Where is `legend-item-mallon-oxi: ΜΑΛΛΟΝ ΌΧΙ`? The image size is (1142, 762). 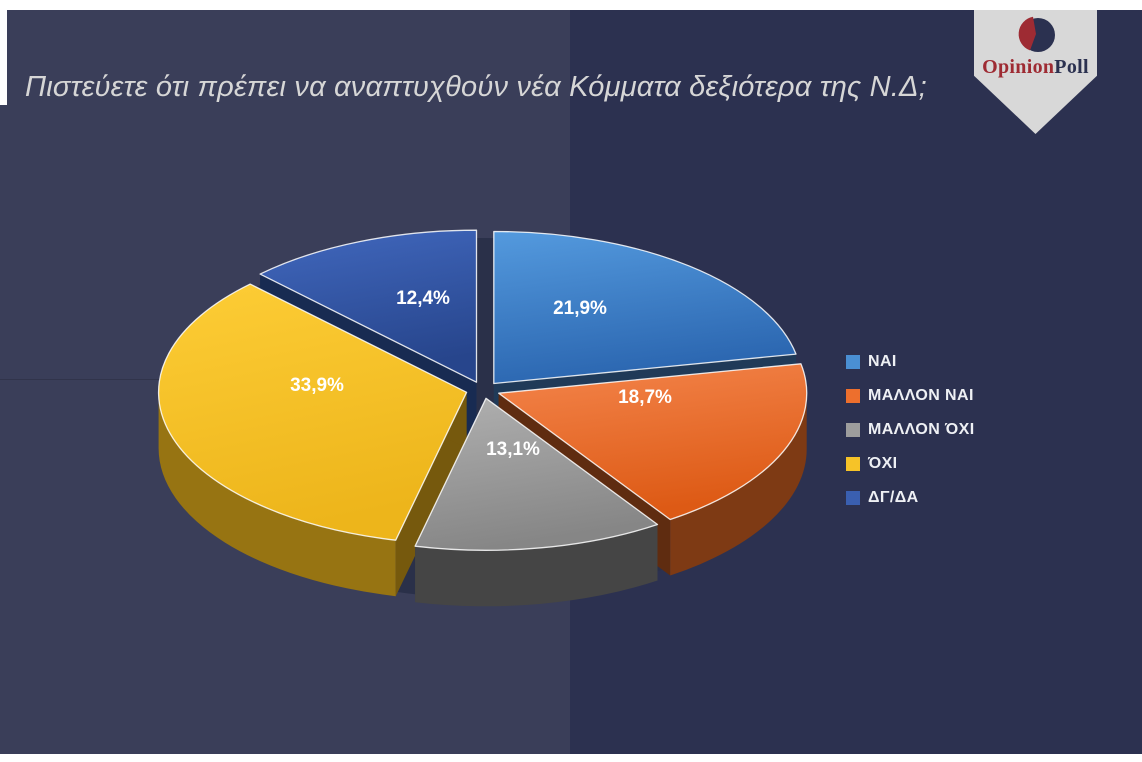
legend-item-mallon-oxi: ΜΑΛΛΟΝ ΌΧΙ is located at coordinates (910, 429).